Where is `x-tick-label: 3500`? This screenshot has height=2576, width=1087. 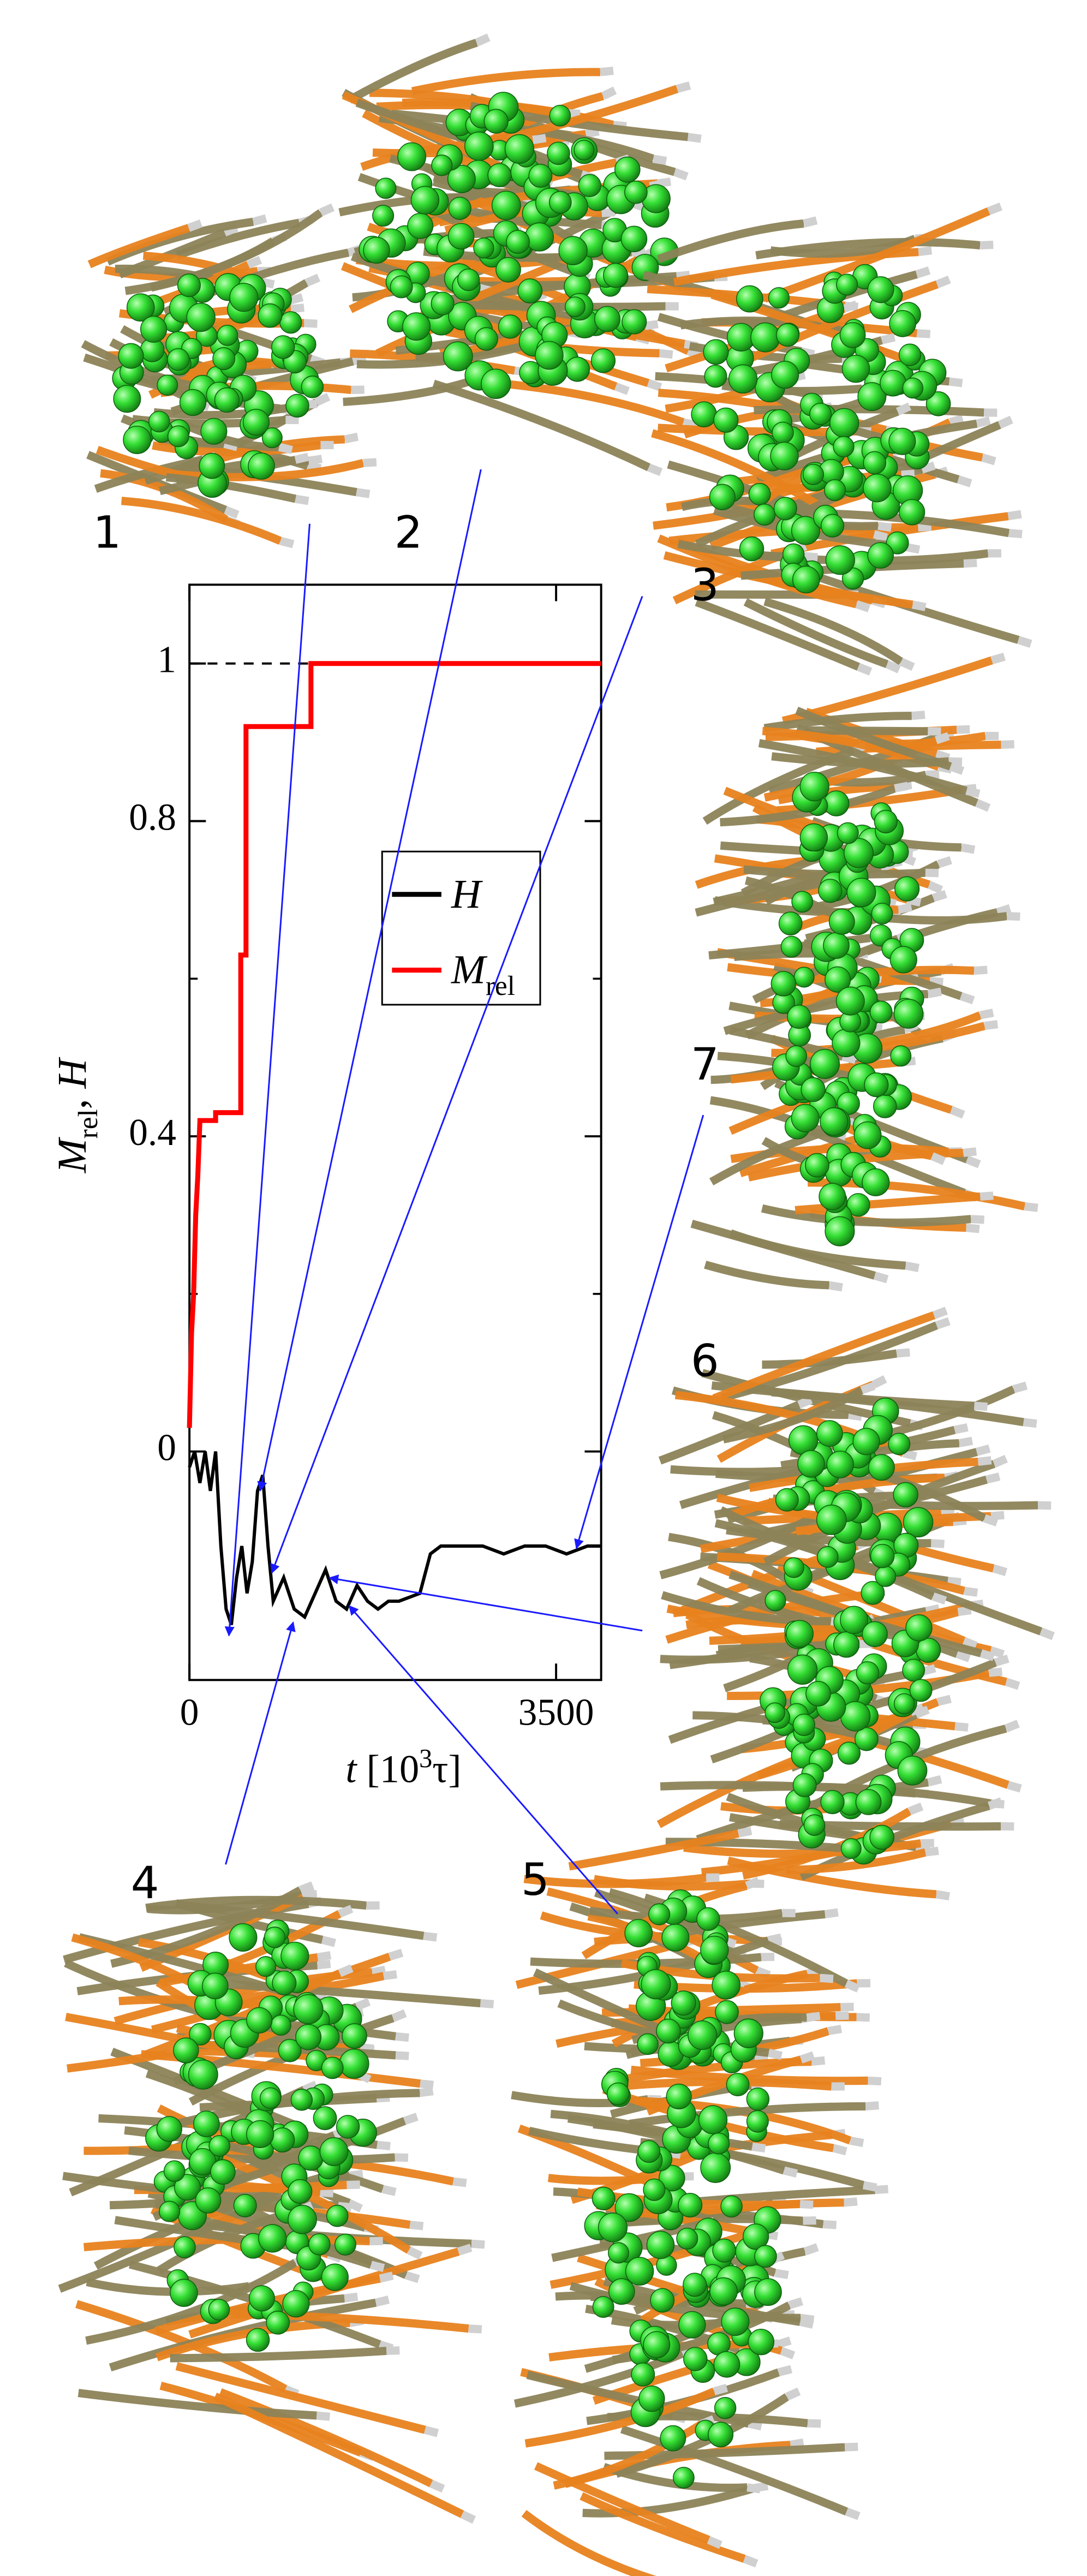
x-tick-label: 3500 is located at coordinates (556, 1713).